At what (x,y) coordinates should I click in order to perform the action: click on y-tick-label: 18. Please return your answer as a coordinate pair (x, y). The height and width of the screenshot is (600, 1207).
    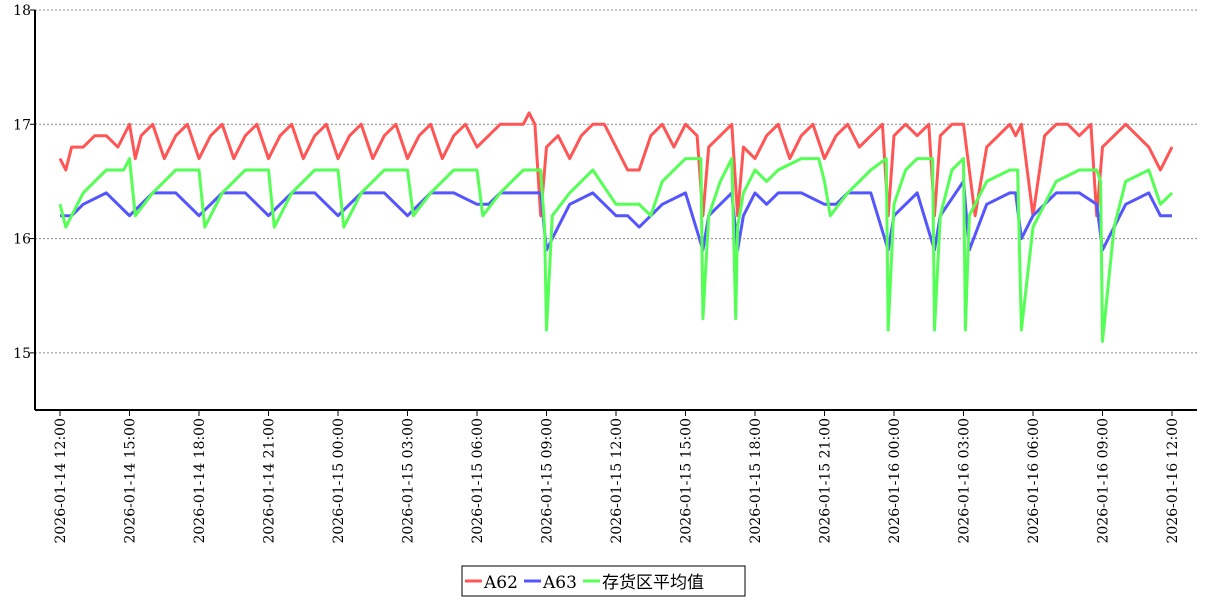
    Looking at the image, I should click on (22, 11).